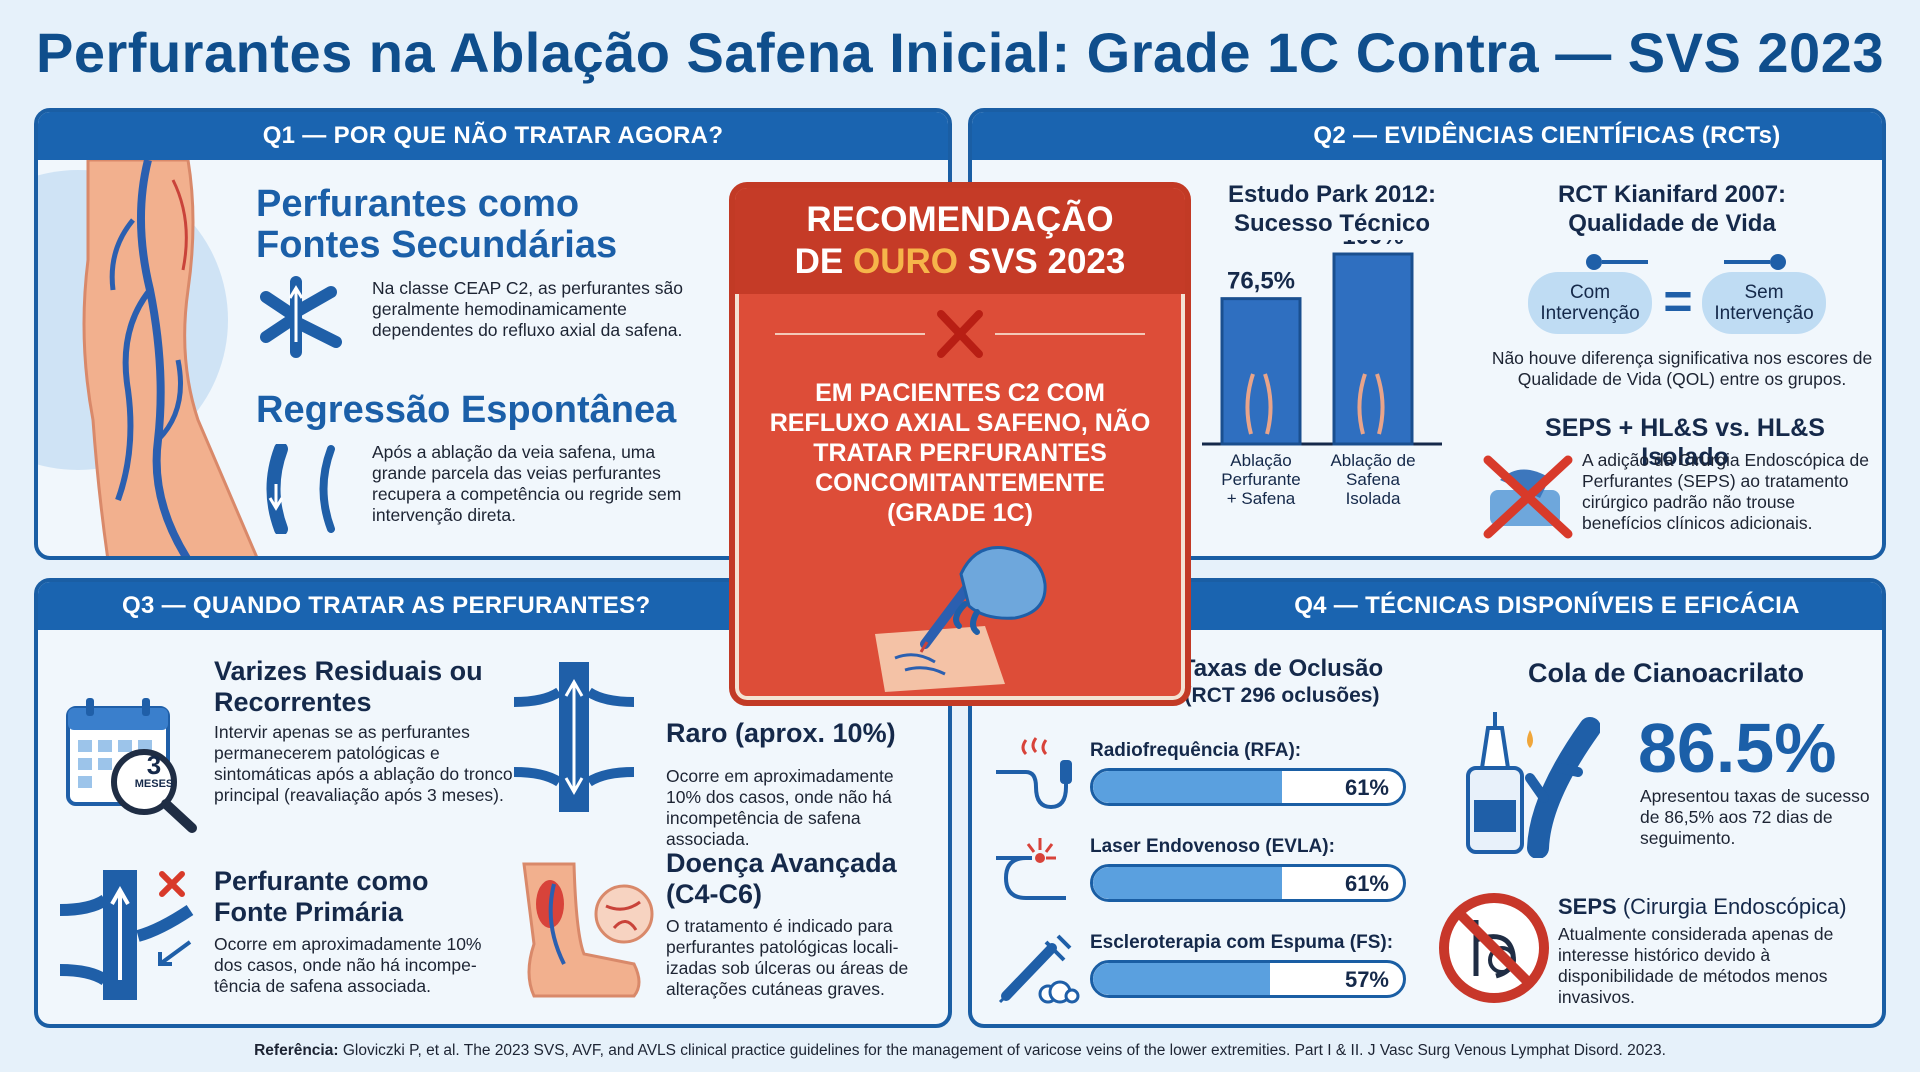 This screenshot has height=1072, width=1920. I want to click on equals-sign: =, so click(1678, 301).